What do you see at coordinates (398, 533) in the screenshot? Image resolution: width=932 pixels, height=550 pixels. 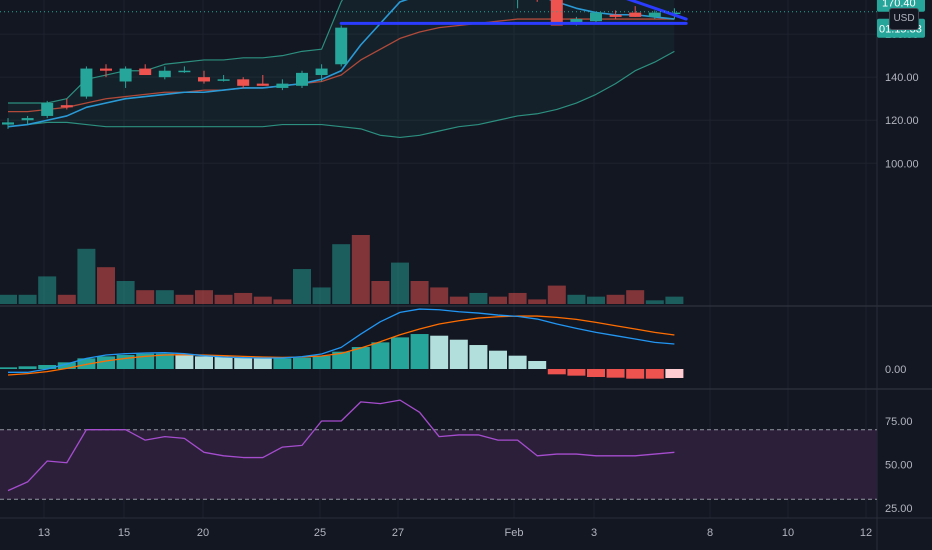 I see `time-tick-label: 27` at bounding box center [398, 533].